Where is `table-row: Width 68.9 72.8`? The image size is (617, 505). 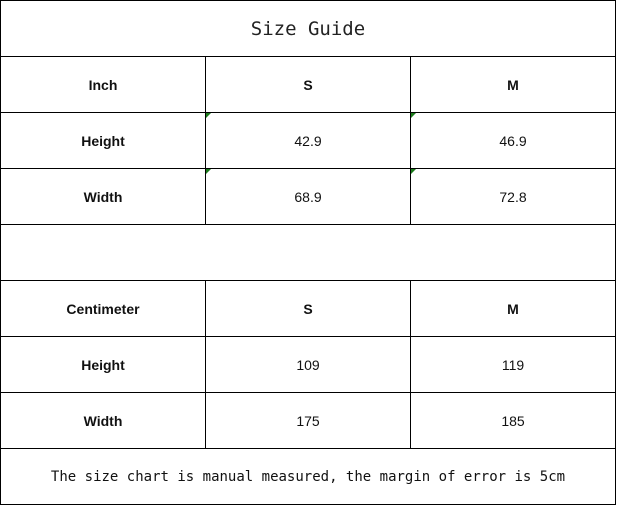 table-row: Width 68.9 72.8 is located at coordinates (308, 196).